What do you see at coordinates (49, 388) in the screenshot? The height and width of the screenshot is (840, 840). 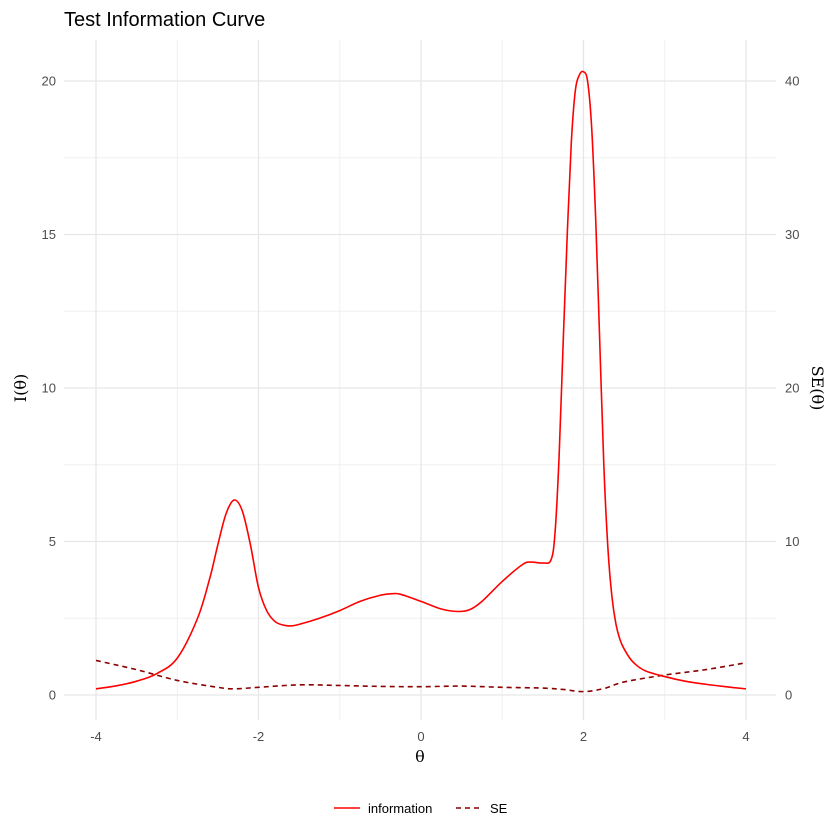 I see `y-left-tick-label: 10` at bounding box center [49, 388].